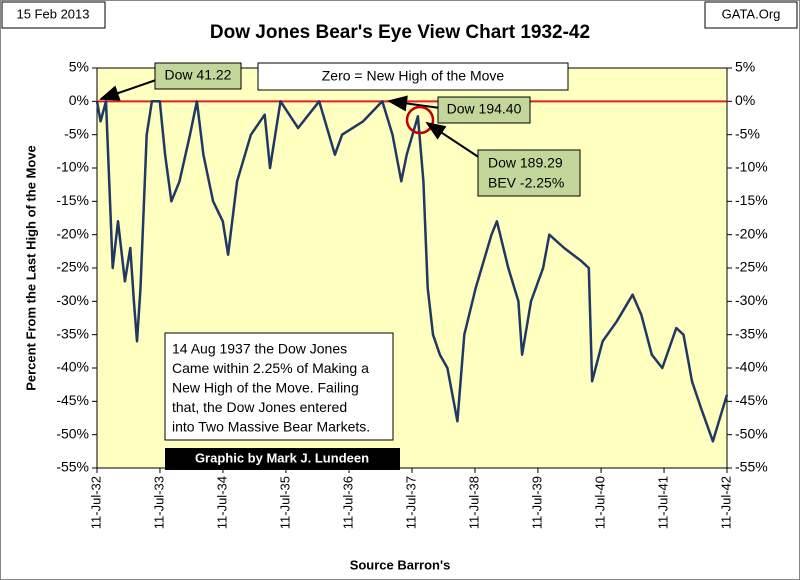 The height and width of the screenshot is (580, 800). What do you see at coordinates (72, 167) in the screenshot?
I see `y-tick-label: -10%` at bounding box center [72, 167].